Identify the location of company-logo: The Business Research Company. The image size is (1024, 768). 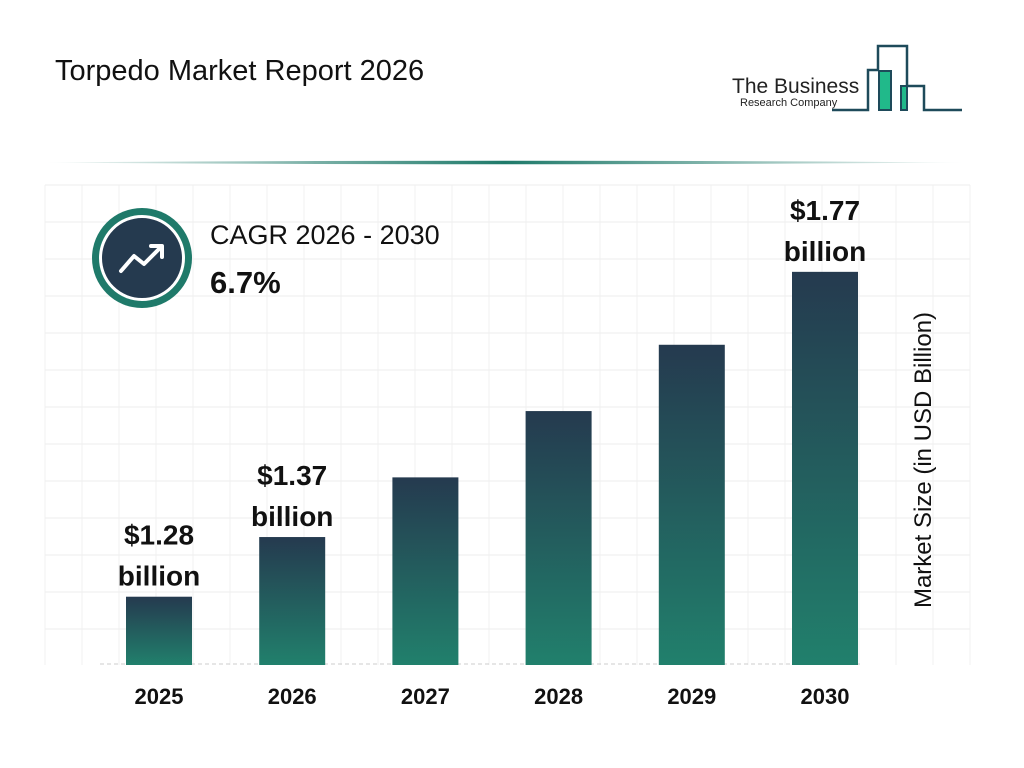
(847, 78).